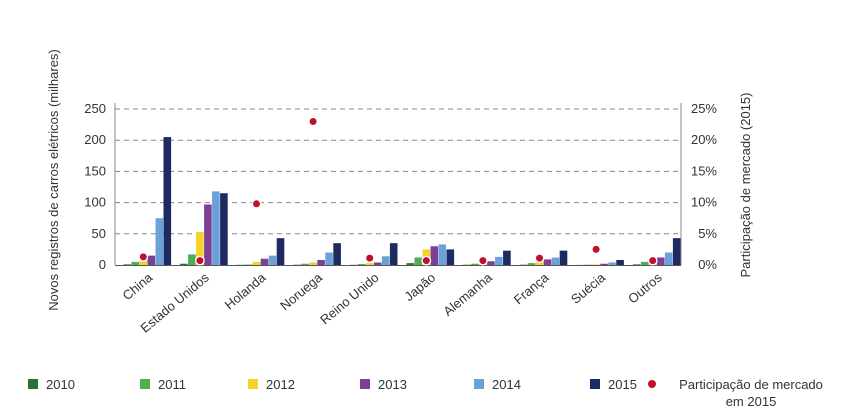 This screenshot has width=857, height=418. What do you see at coordinates (751, 384) in the screenshot?
I see `legend-label: Participação de mercado` at bounding box center [751, 384].